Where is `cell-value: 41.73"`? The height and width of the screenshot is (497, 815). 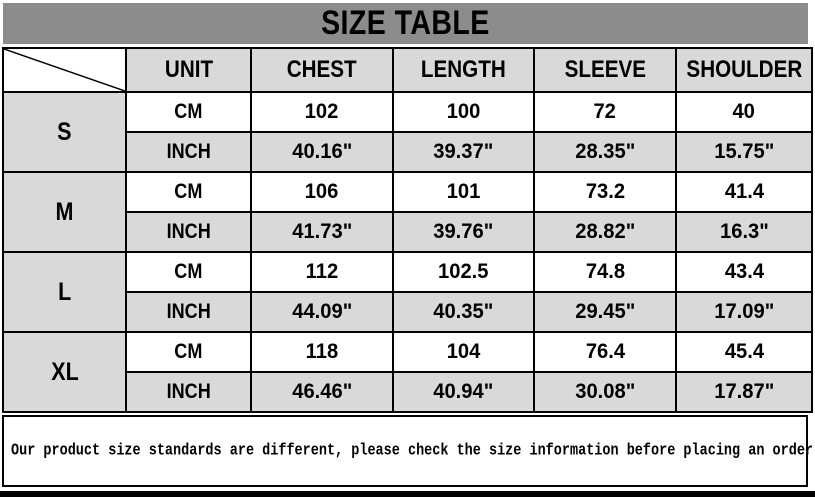
cell-value: 41.73" is located at coordinates (321, 231).